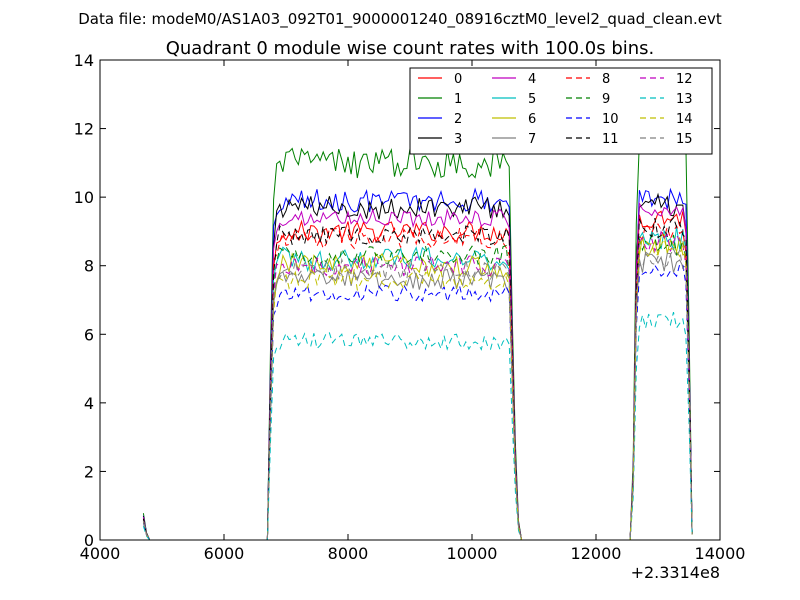 This screenshot has height=600, width=800. What do you see at coordinates (684, 99) in the screenshot?
I see `legend-label-13: 13` at bounding box center [684, 99].